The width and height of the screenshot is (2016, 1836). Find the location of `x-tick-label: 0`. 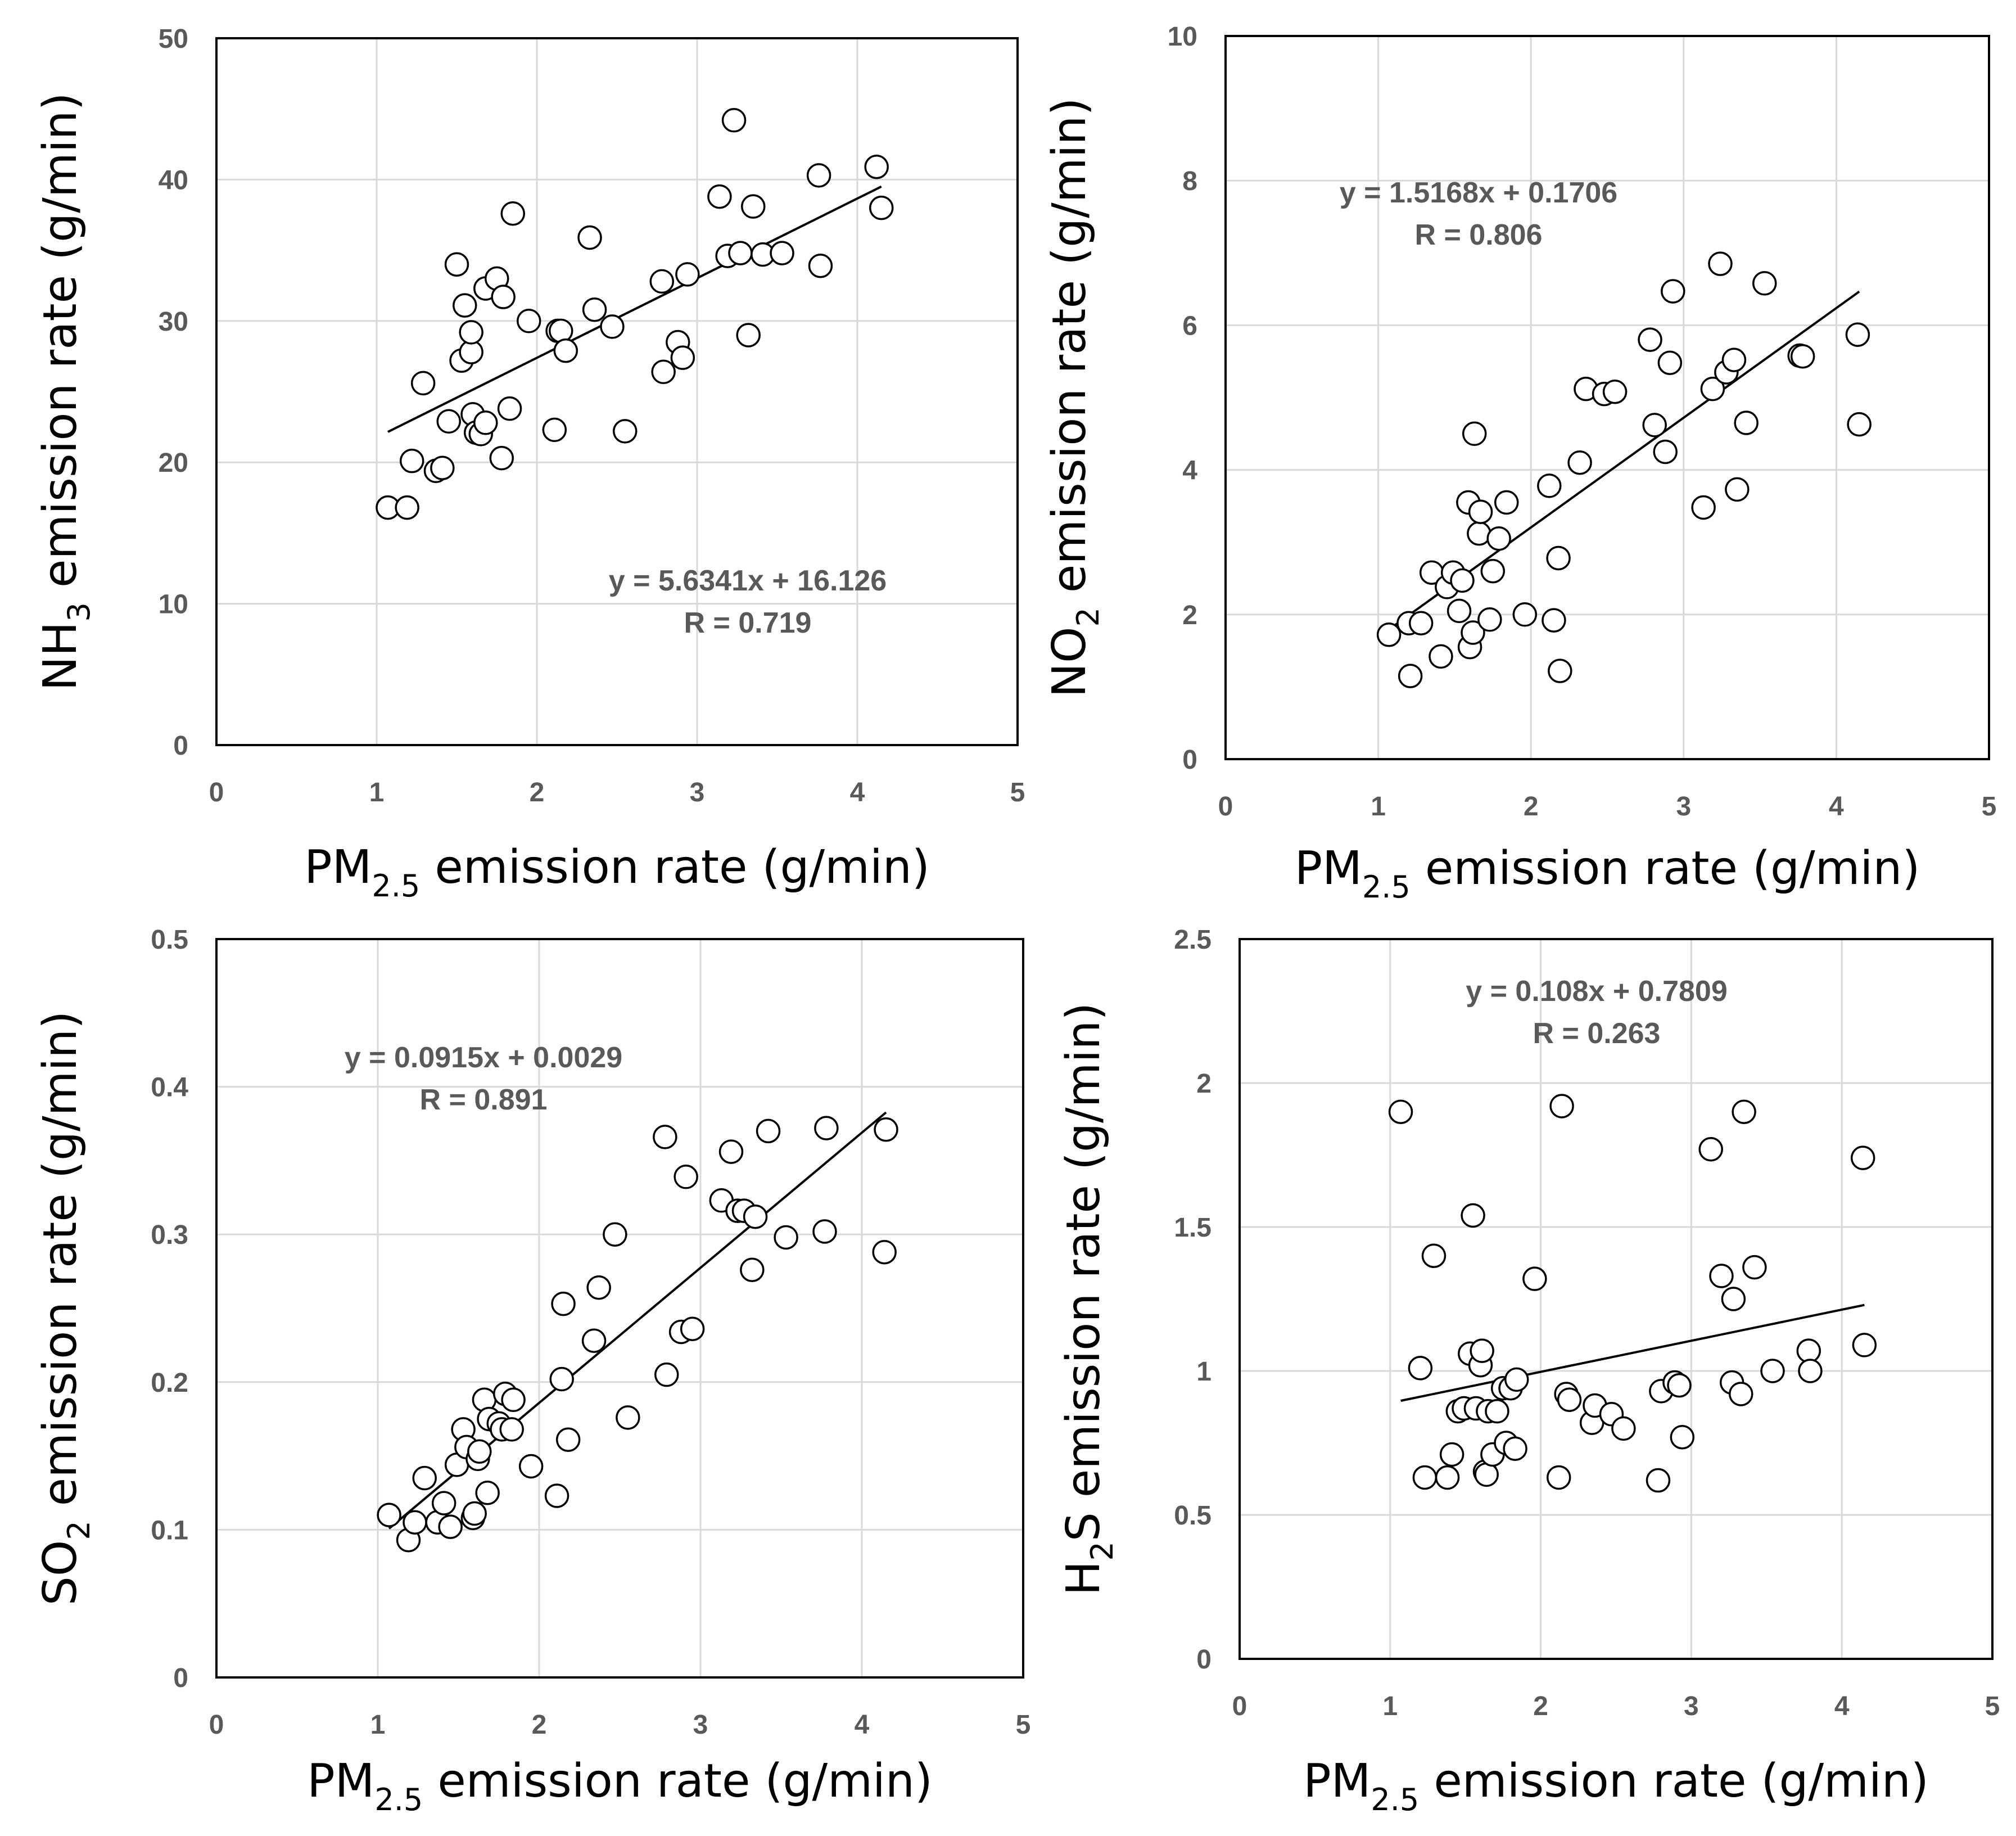

x-tick-label: 0 is located at coordinates (216, 793).